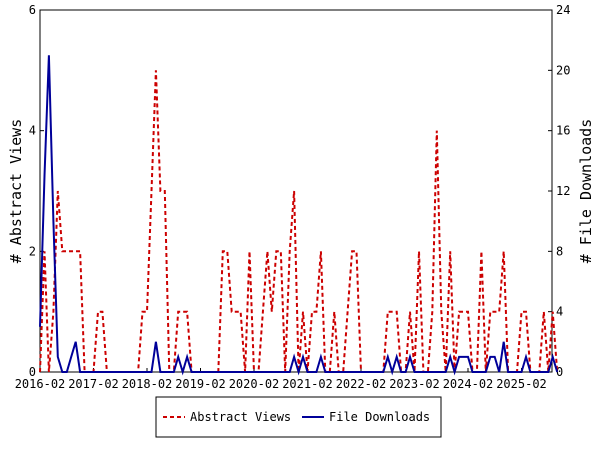  Describe the element at coordinates (200, 384) in the screenshot. I see `x-tick-label: 2019-02` at that location.